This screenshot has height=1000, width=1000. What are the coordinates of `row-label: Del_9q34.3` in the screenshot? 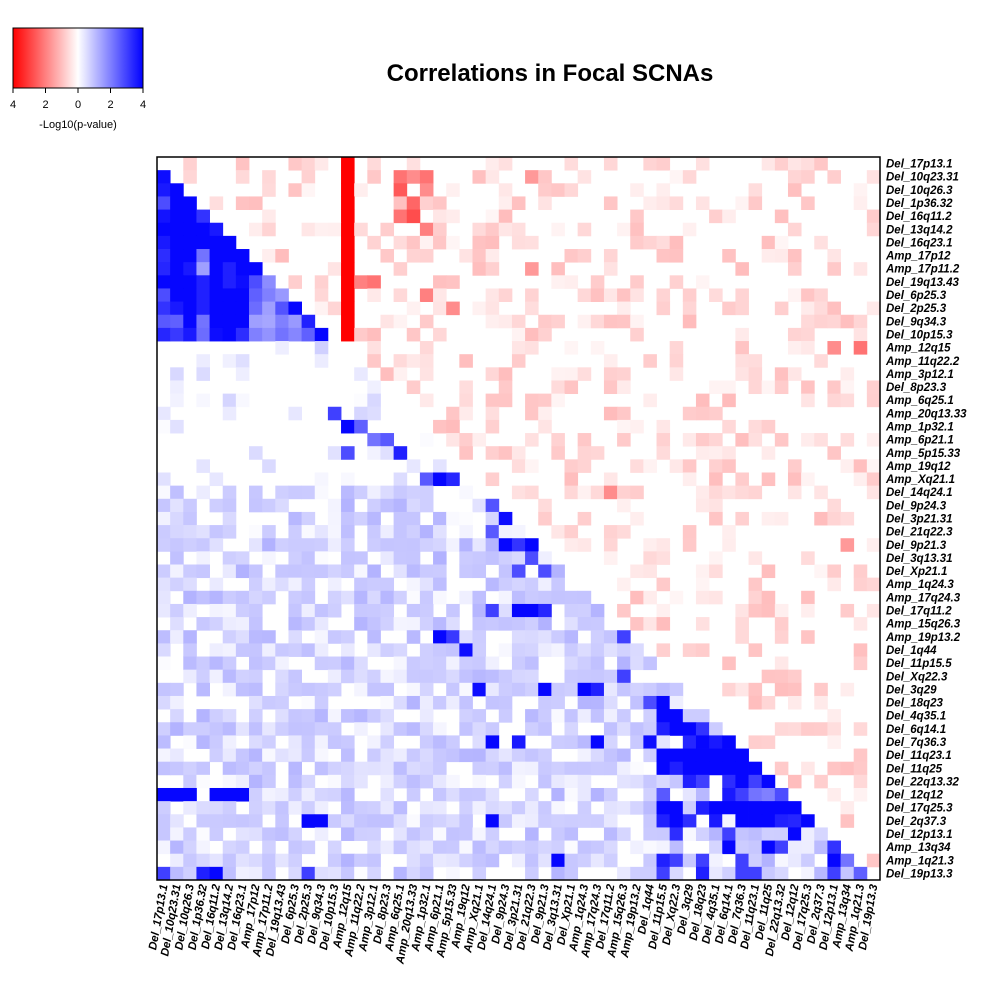 It's located at (916, 322).